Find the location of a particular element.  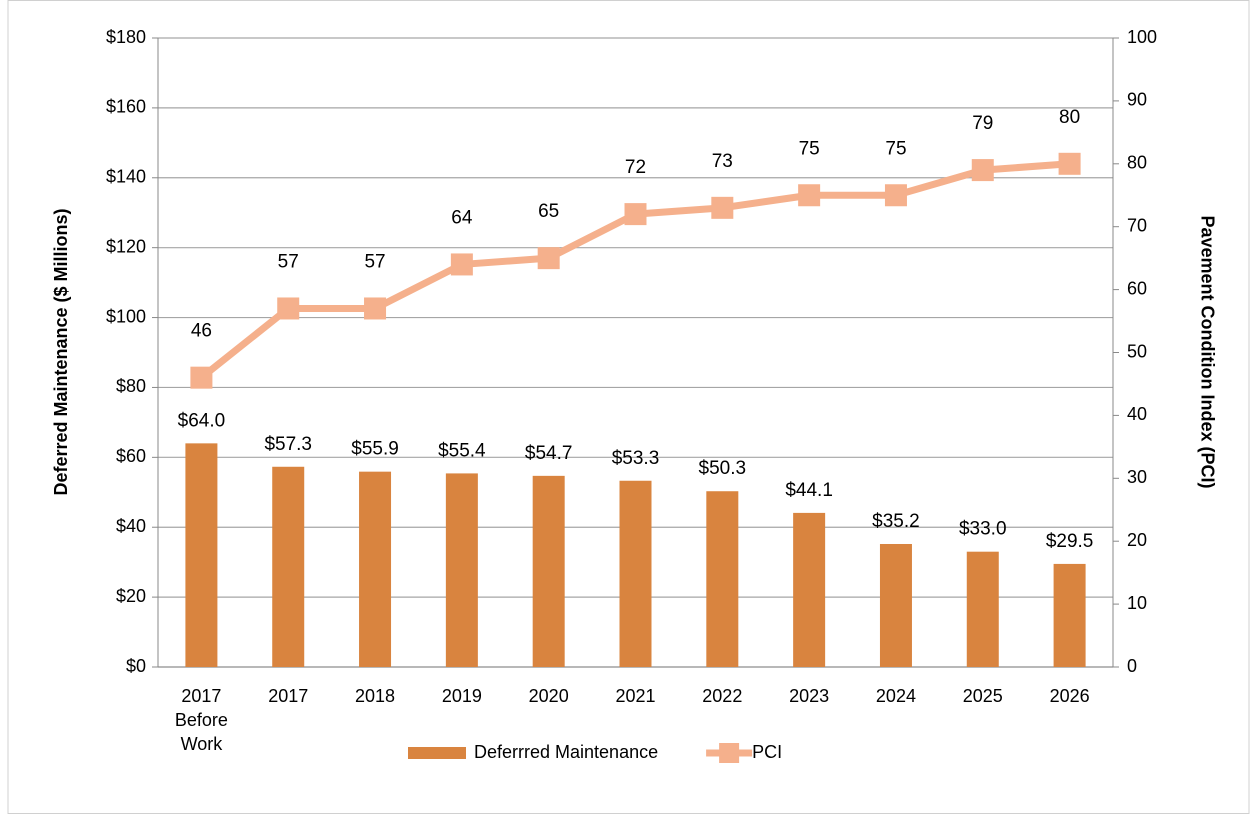

y-tick-label: $180 is located at coordinates (126, 37).